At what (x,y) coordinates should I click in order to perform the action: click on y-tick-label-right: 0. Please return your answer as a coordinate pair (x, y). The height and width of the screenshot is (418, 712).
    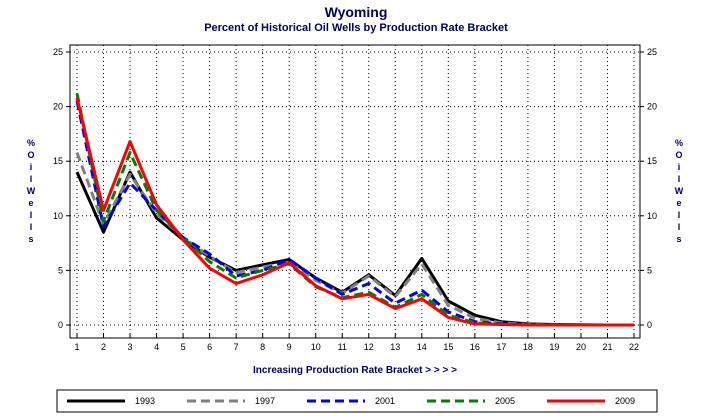
    Looking at the image, I should click on (649, 325).